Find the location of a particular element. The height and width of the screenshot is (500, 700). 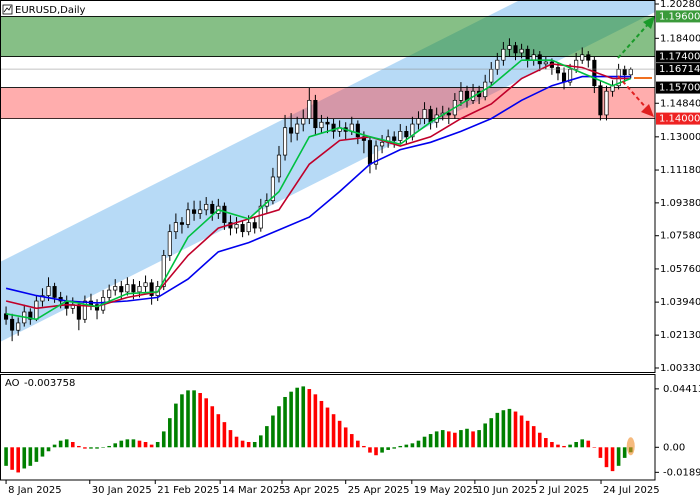

y-tick-label: 1.00330 is located at coordinates (680, 368).